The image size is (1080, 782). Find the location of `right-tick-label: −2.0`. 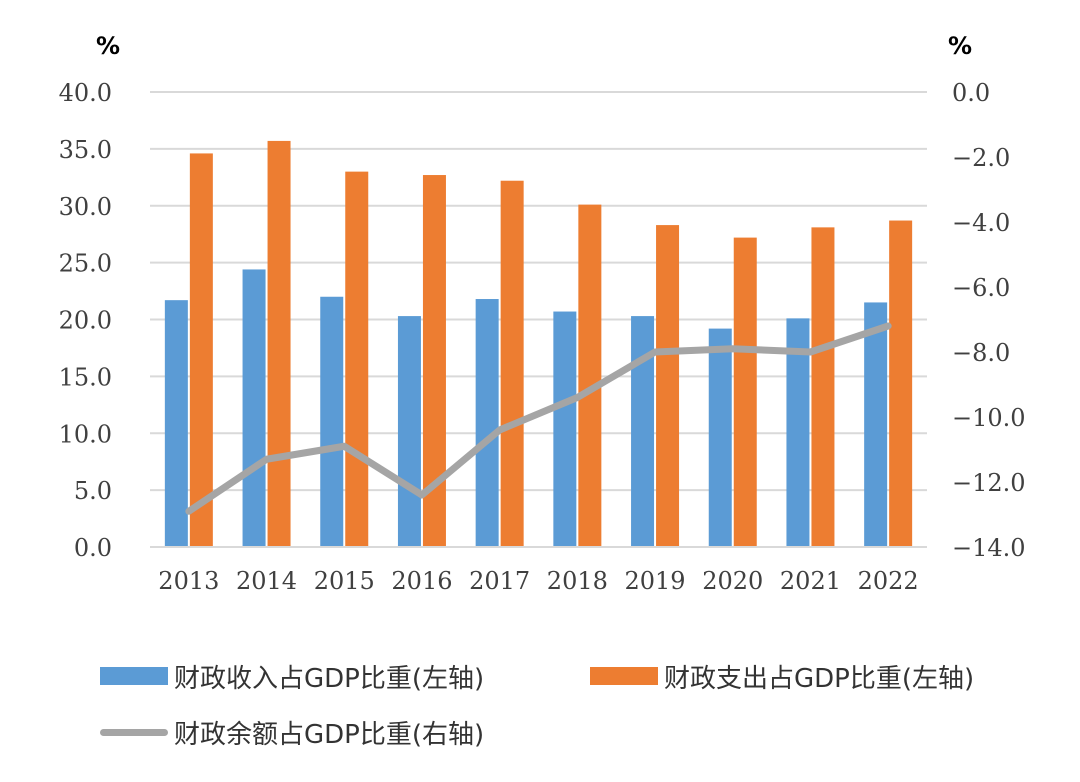

right-tick-label: −2.0 is located at coordinates (981, 158).